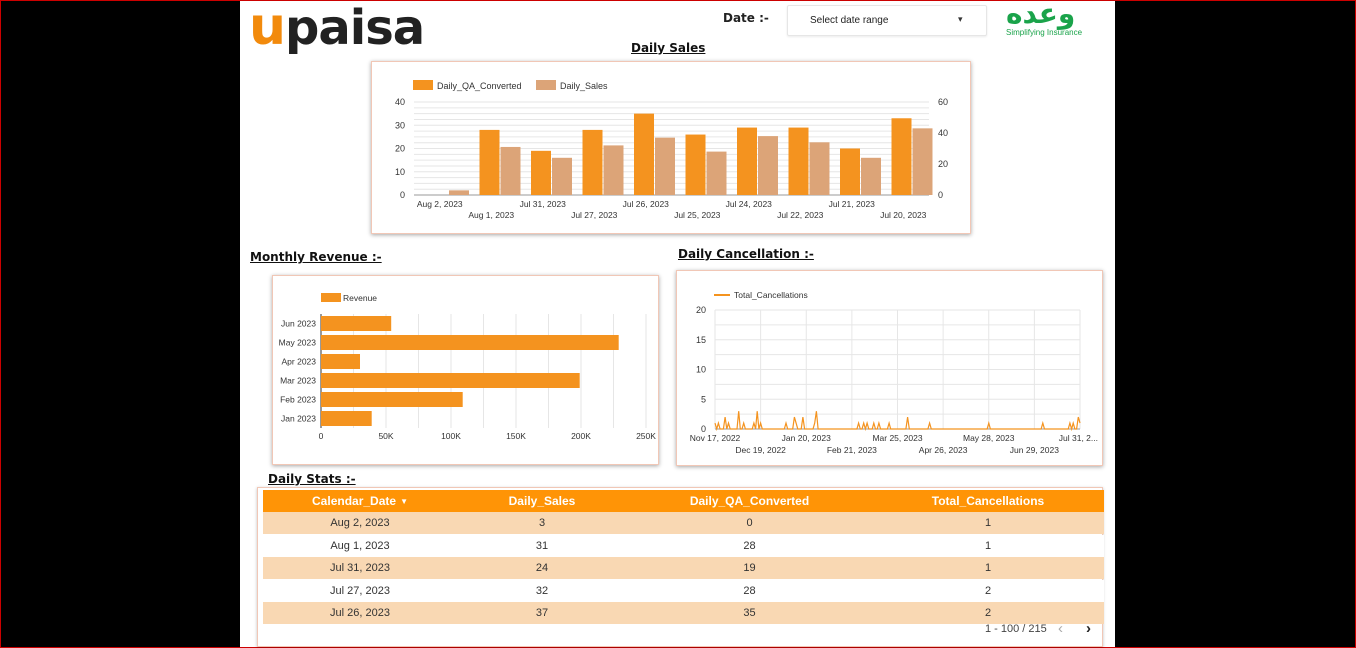 Image resolution: width=1356 pixels, height=648 pixels. What do you see at coordinates (852, 450) in the screenshot?
I see `x-tick-label: Feb 21, 2023` at bounding box center [852, 450].